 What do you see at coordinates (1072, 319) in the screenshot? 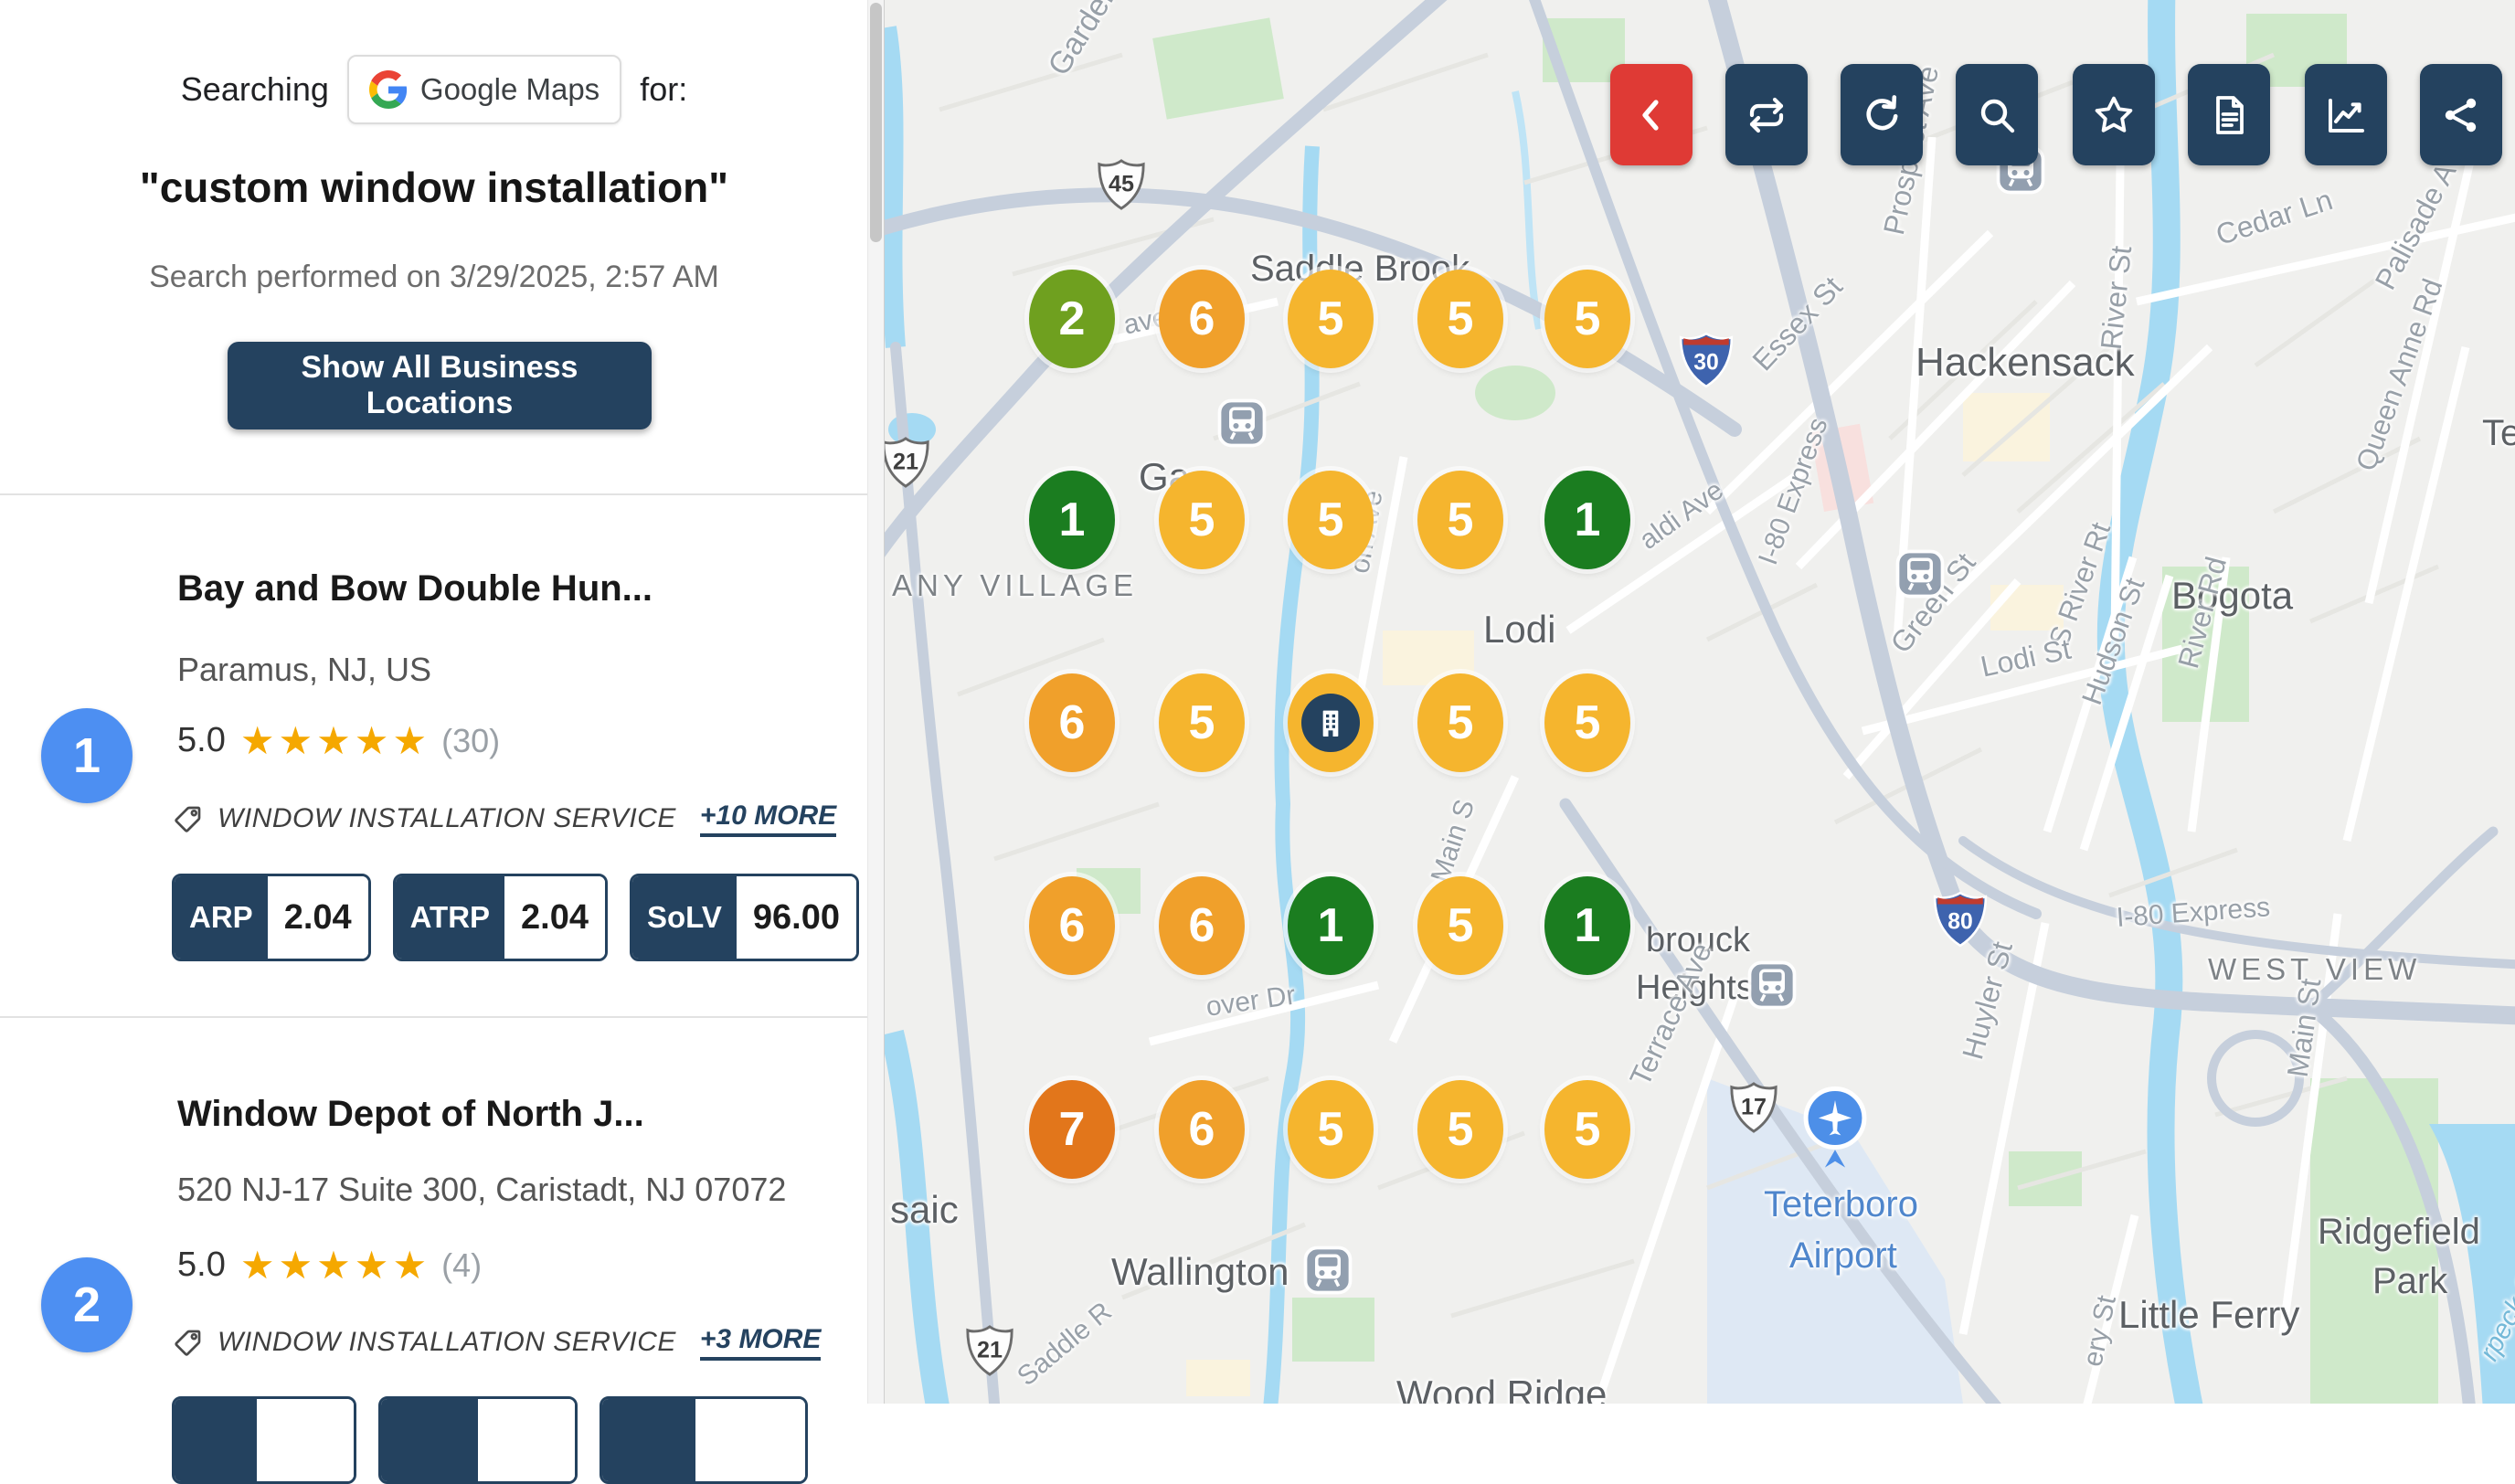
I see `rank-marker-2: 2` at bounding box center [1072, 319].